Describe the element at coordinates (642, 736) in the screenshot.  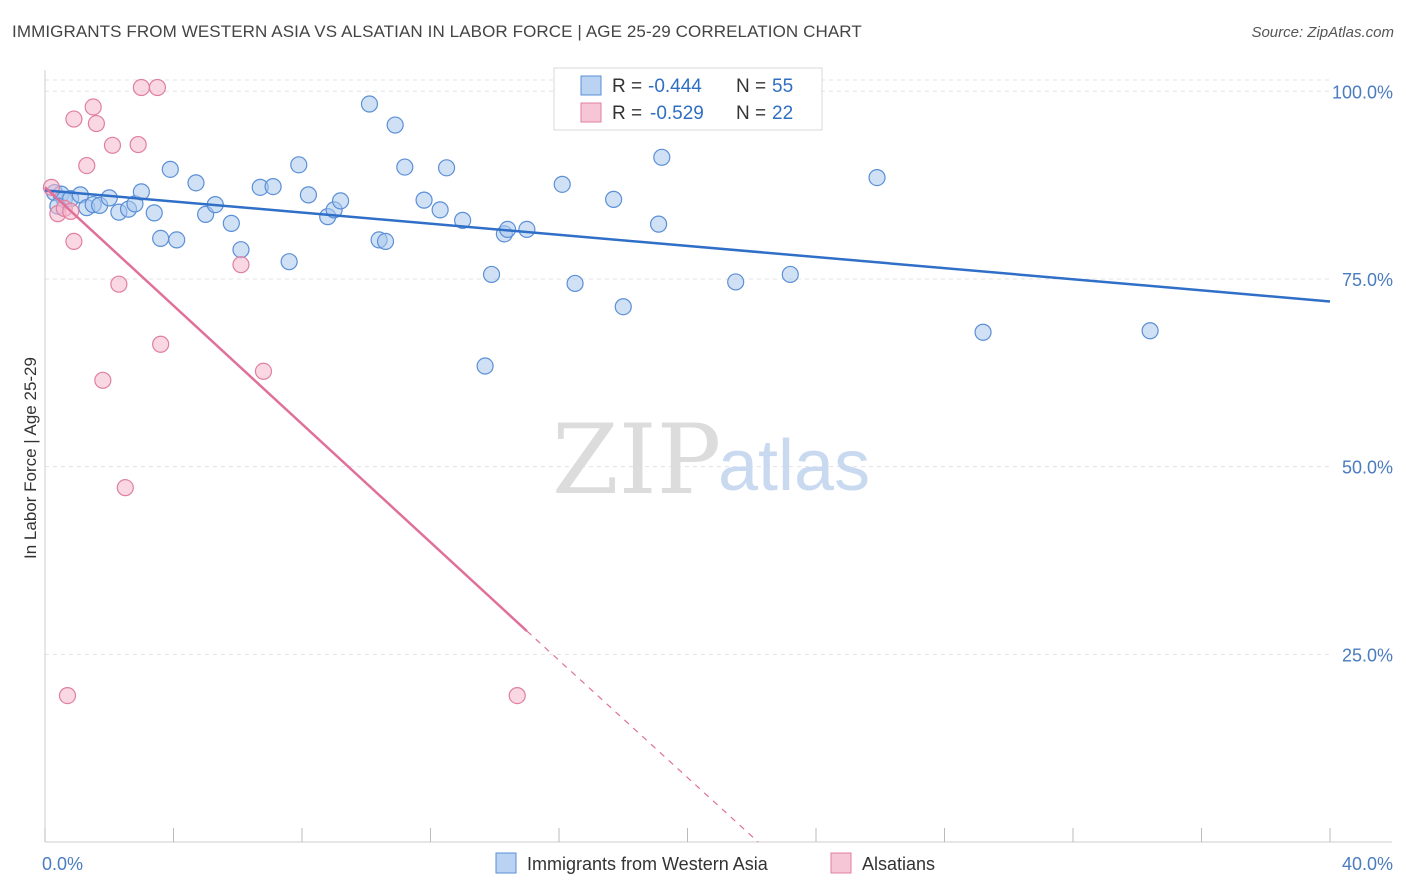
I see `trendline-alsatian` at that location.